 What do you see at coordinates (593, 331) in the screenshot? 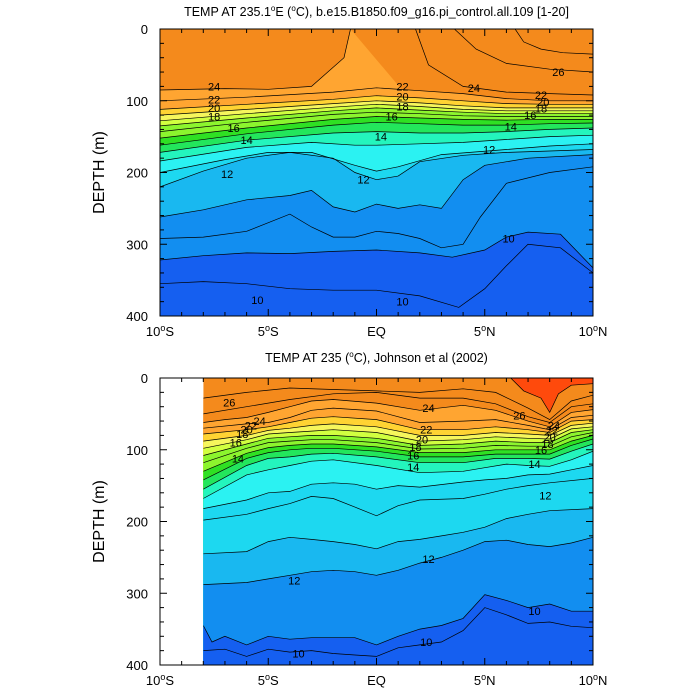
I see `x-tick-label: 10oN` at bounding box center [593, 331].